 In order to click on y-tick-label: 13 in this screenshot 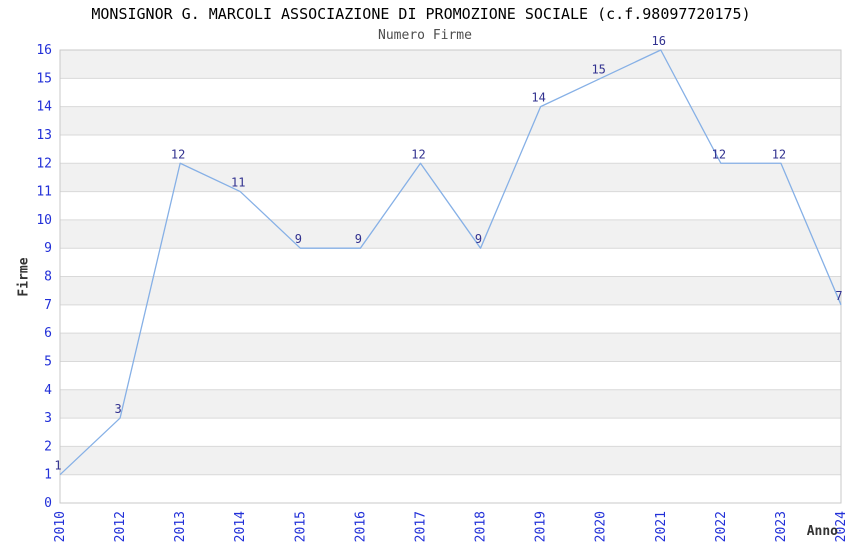, I will do `click(44, 135)`.